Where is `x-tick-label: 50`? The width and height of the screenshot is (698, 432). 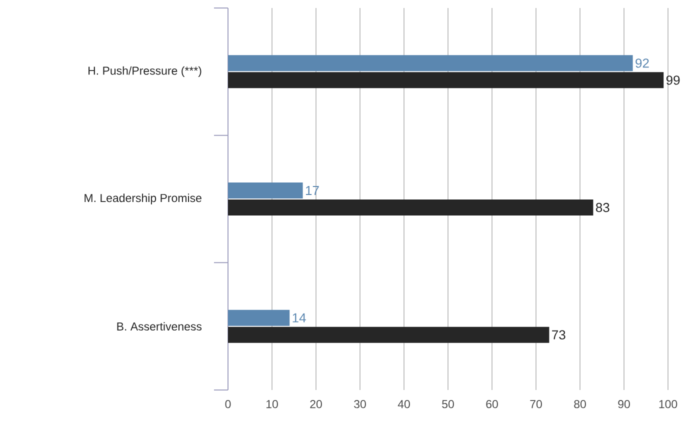
x-tick-label: 50 is located at coordinates (448, 404).